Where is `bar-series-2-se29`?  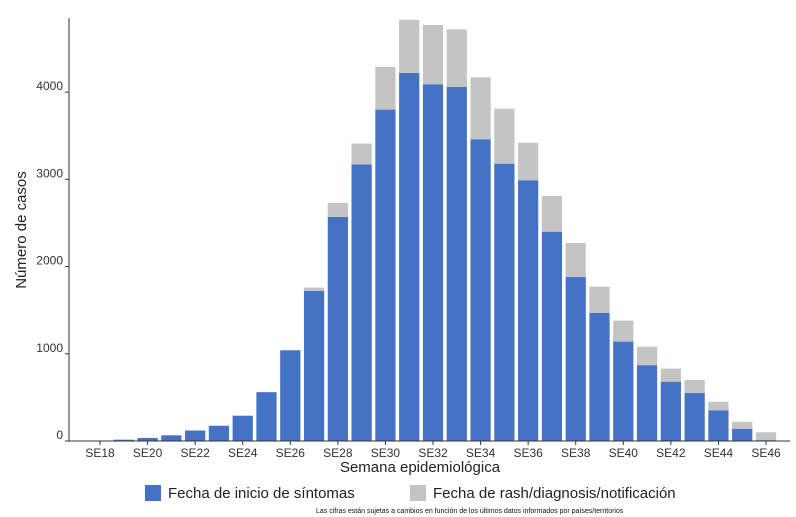
bar-series-2-se29 is located at coordinates (361, 154).